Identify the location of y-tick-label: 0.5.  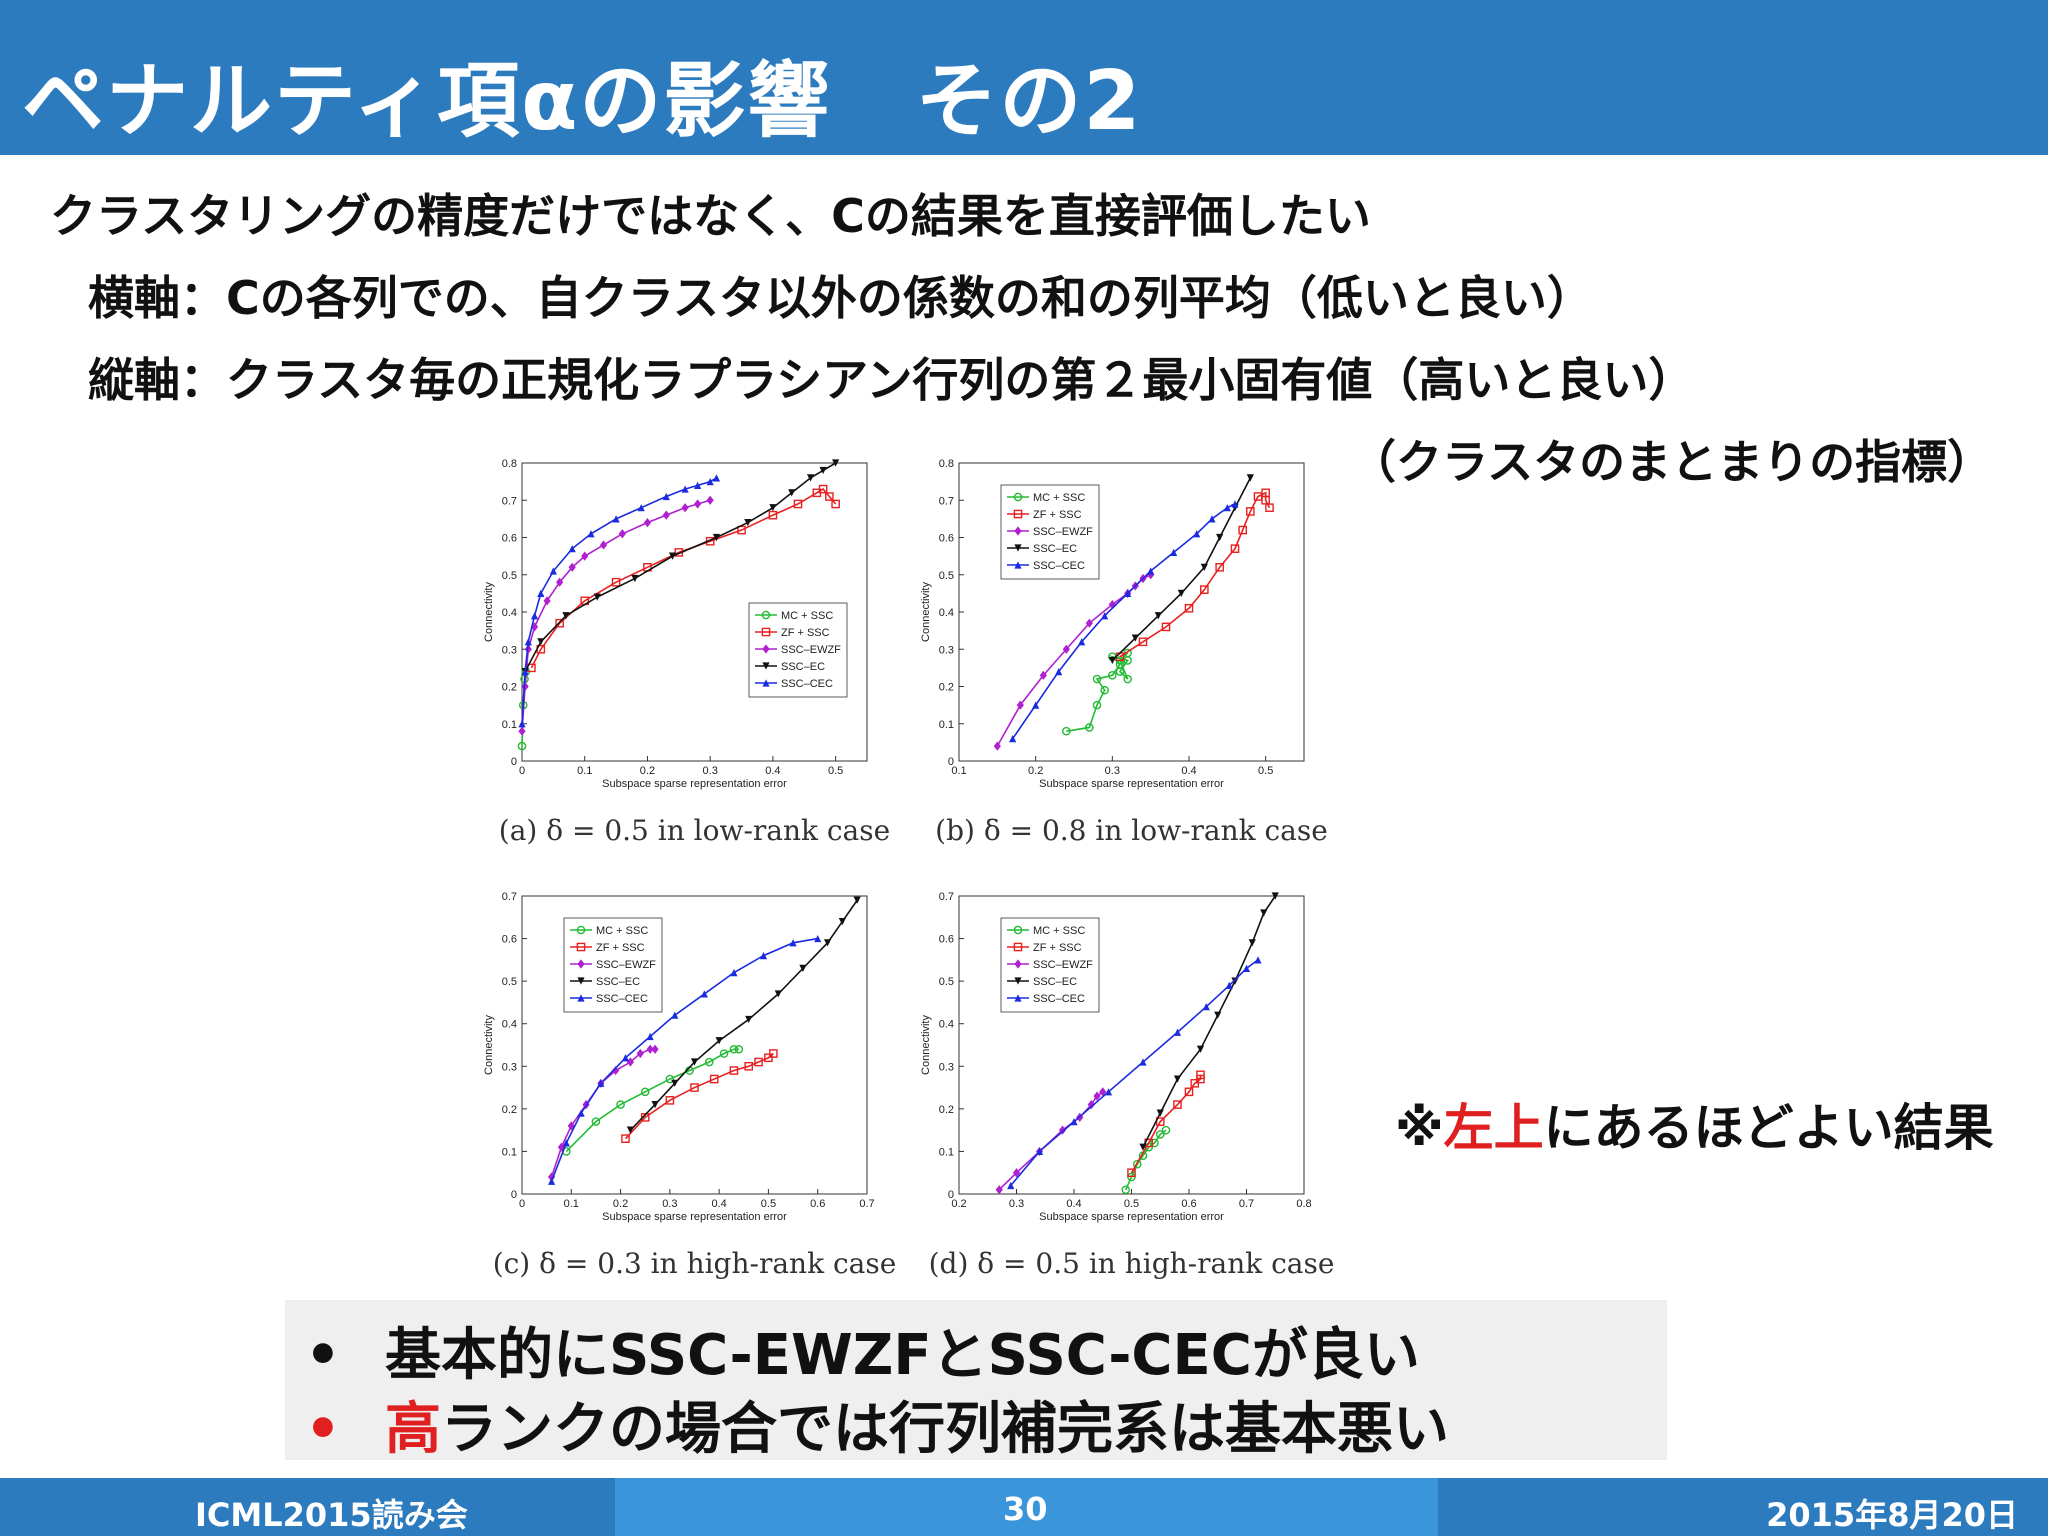
(946, 982).